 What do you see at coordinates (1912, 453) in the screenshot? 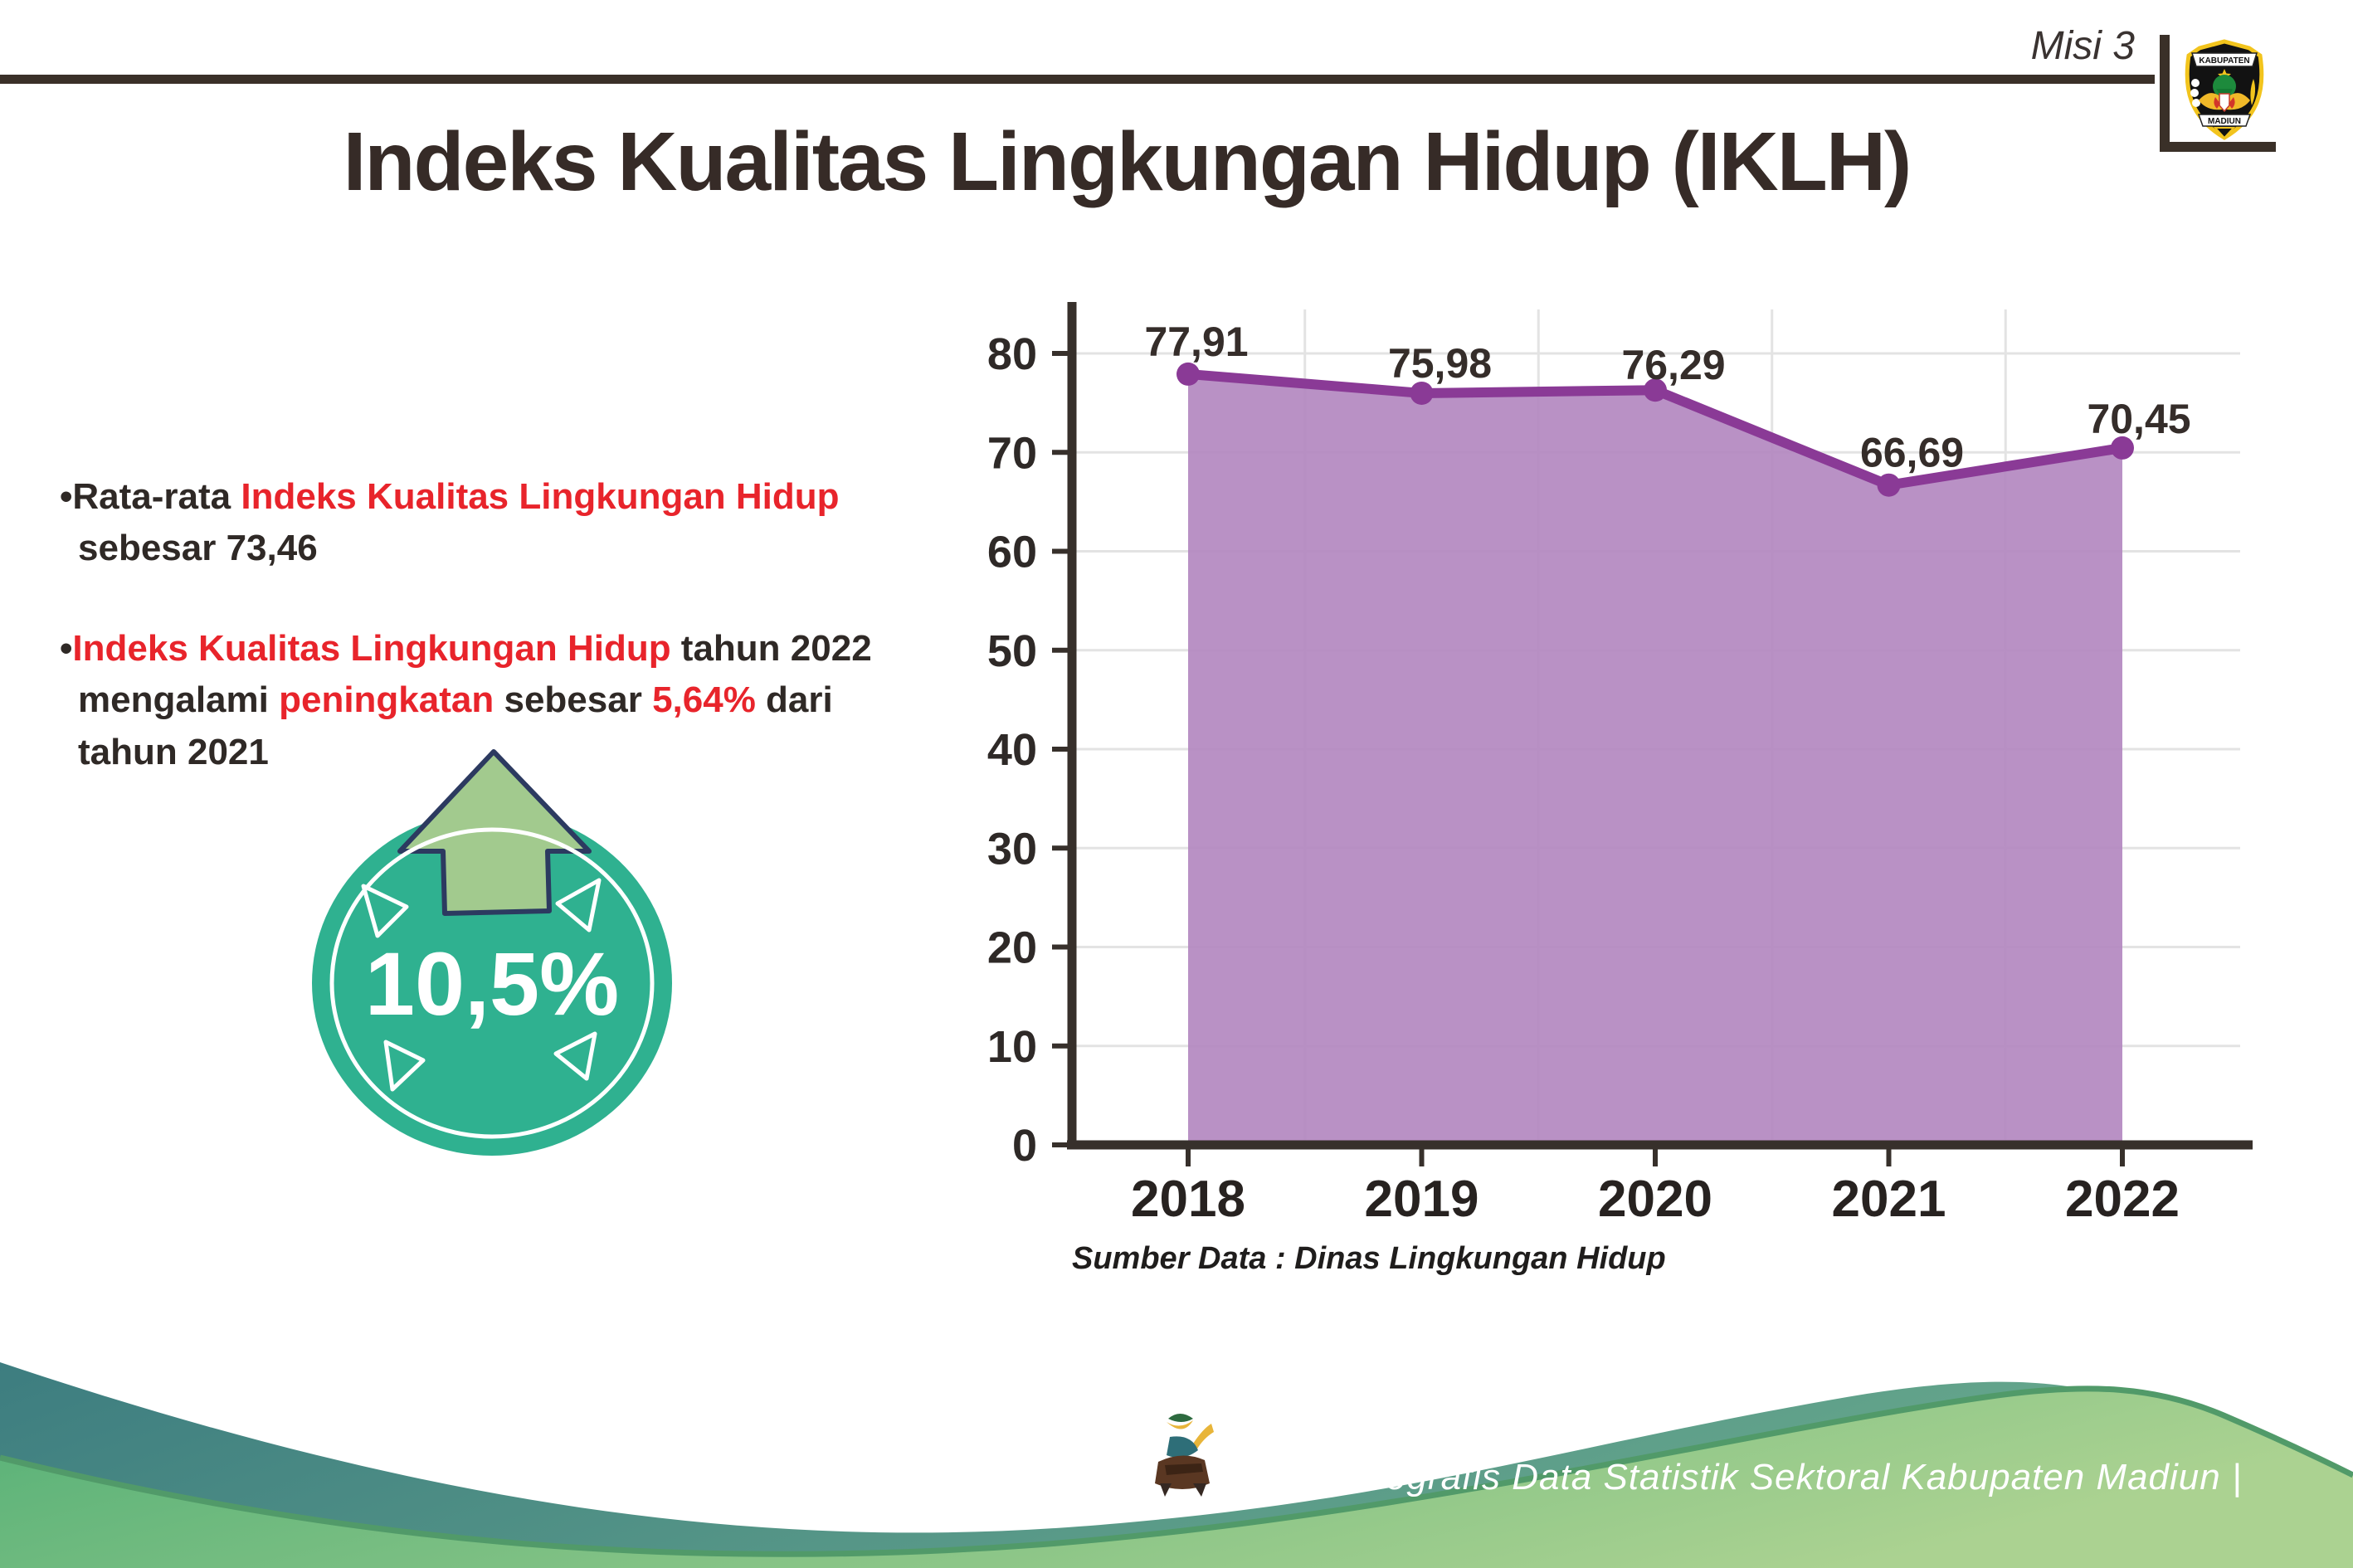
I see `data-point-label: 66,69` at bounding box center [1912, 453].